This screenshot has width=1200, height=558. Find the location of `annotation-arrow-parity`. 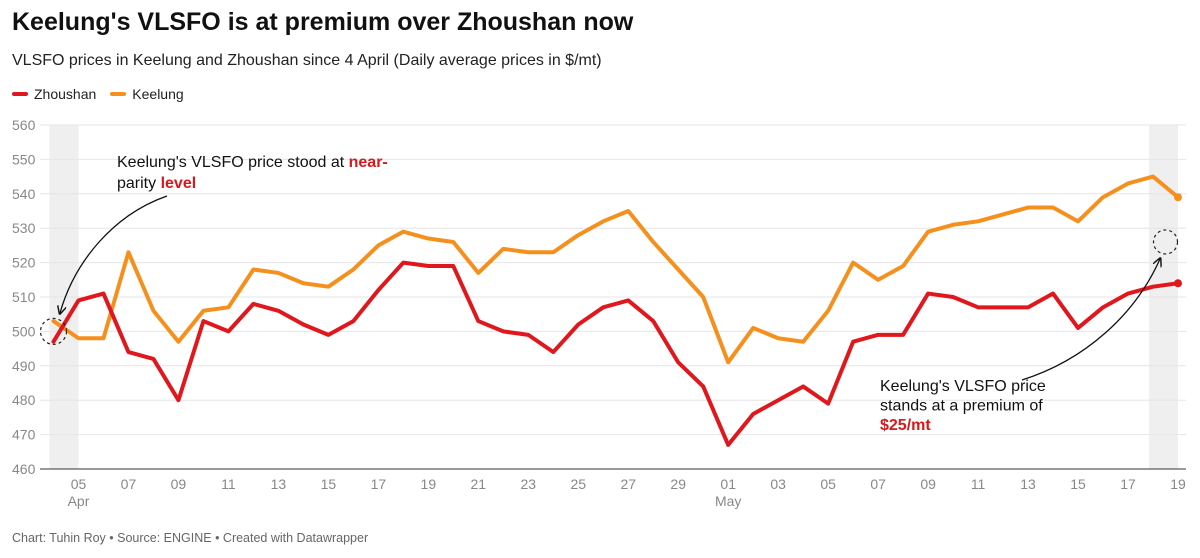

annotation-arrow-parity is located at coordinates (114, 254).